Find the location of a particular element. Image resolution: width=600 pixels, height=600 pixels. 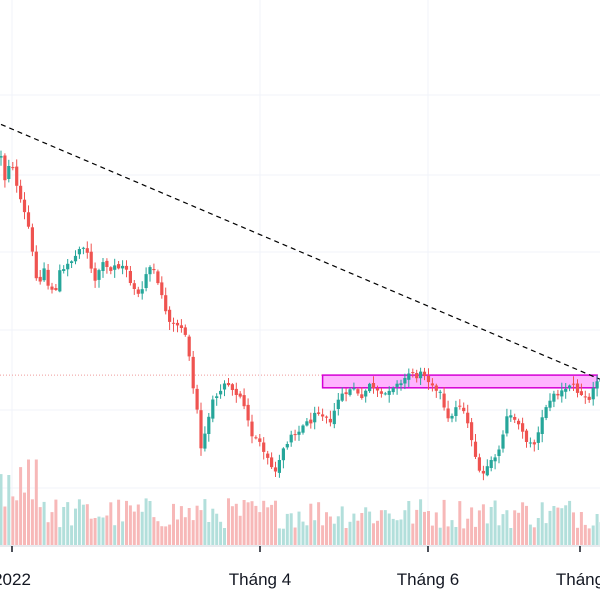

time-axis: 2022 Tháng 4 Tháng 6 Tháng is located at coordinates (300, 567).